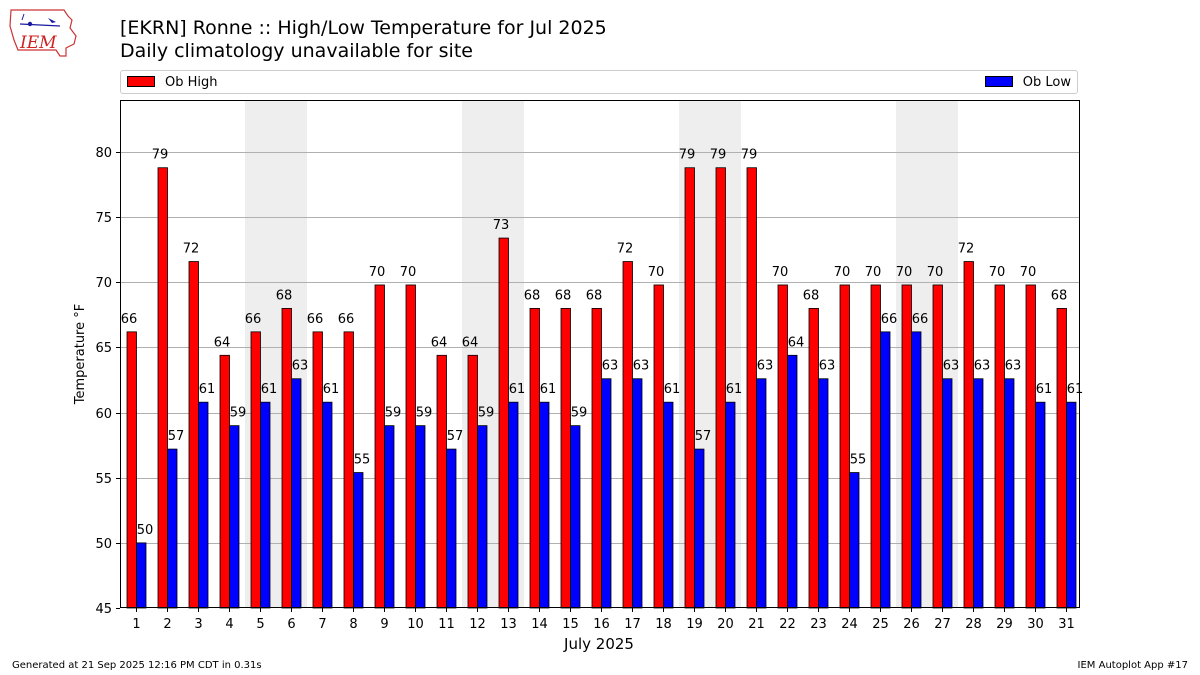  I want to click on x-tick-label-11: 11, so click(446, 624).